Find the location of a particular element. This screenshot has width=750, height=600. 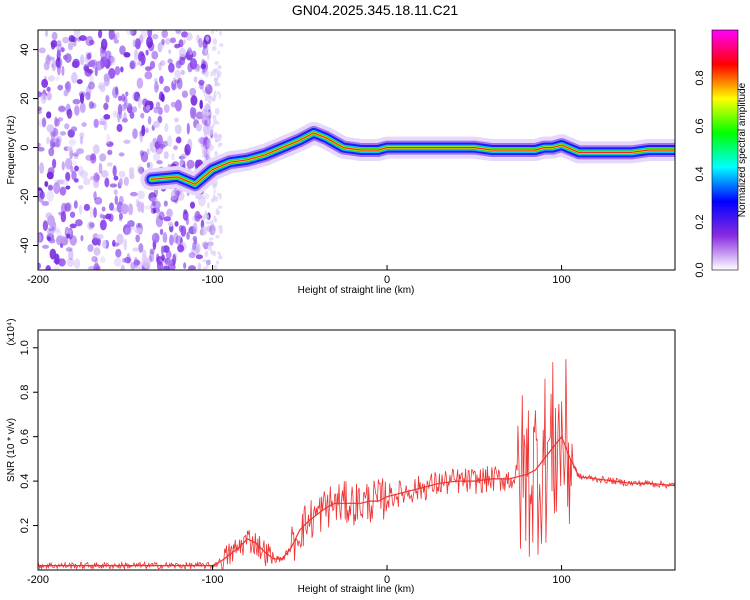

spectrogram-y-ticks: -40 -20 0 20 40 is located at coordinates (28, 148).